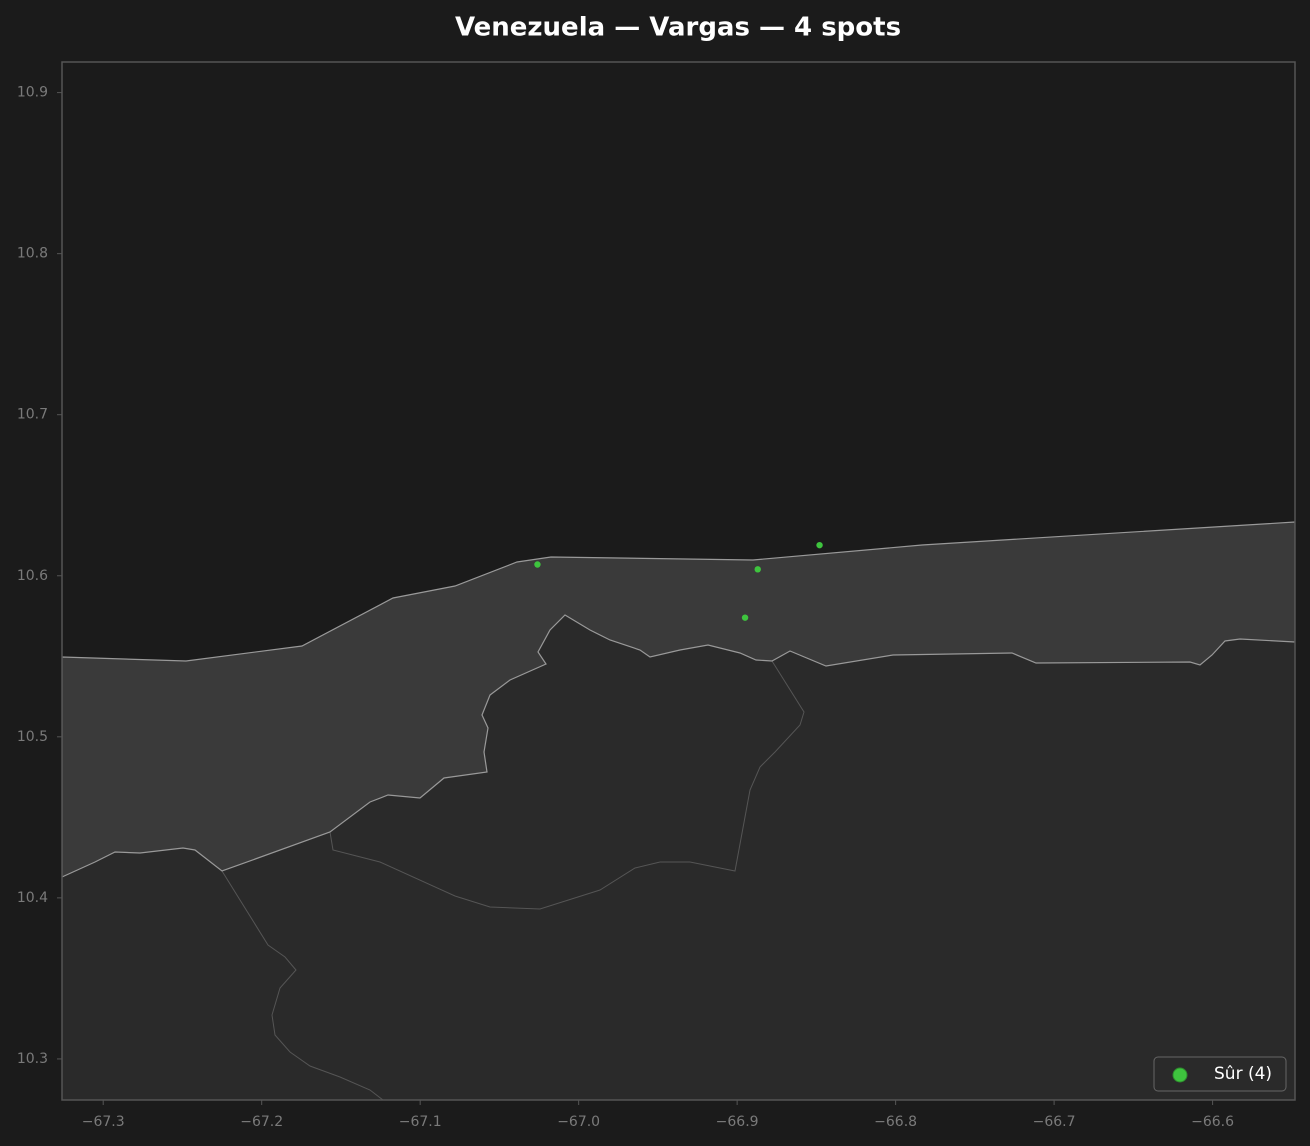 The image size is (1310, 1146). Describe the element at coordinates (1054, 1122) in the screenshot. I see `x-tick-label: −66.7` at that location.